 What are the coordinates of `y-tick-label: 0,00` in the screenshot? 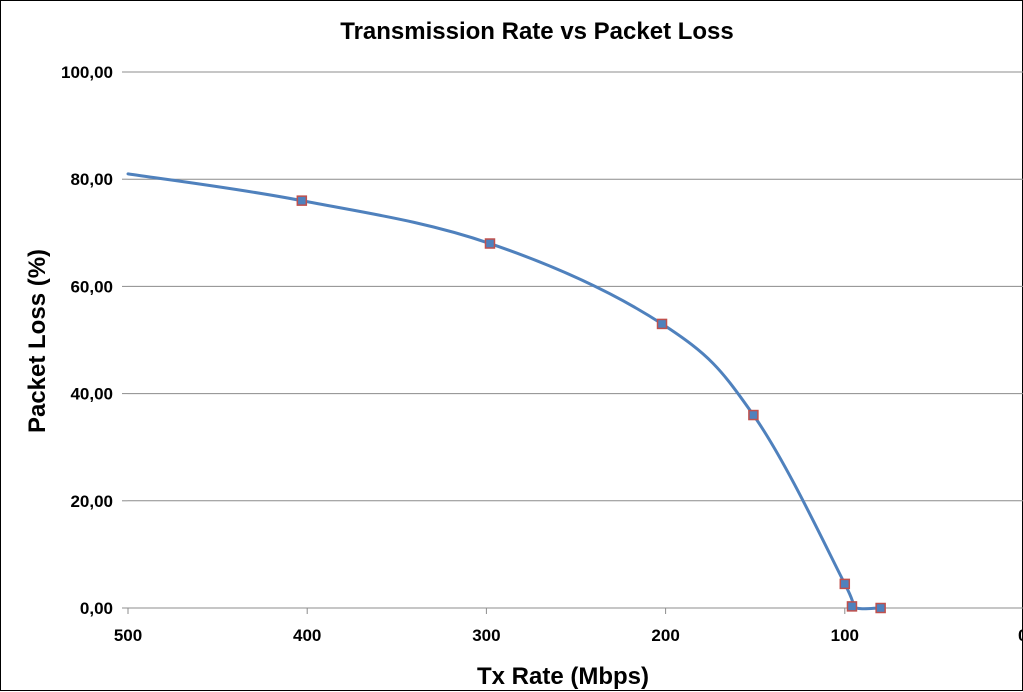 It's located at (96, 608).